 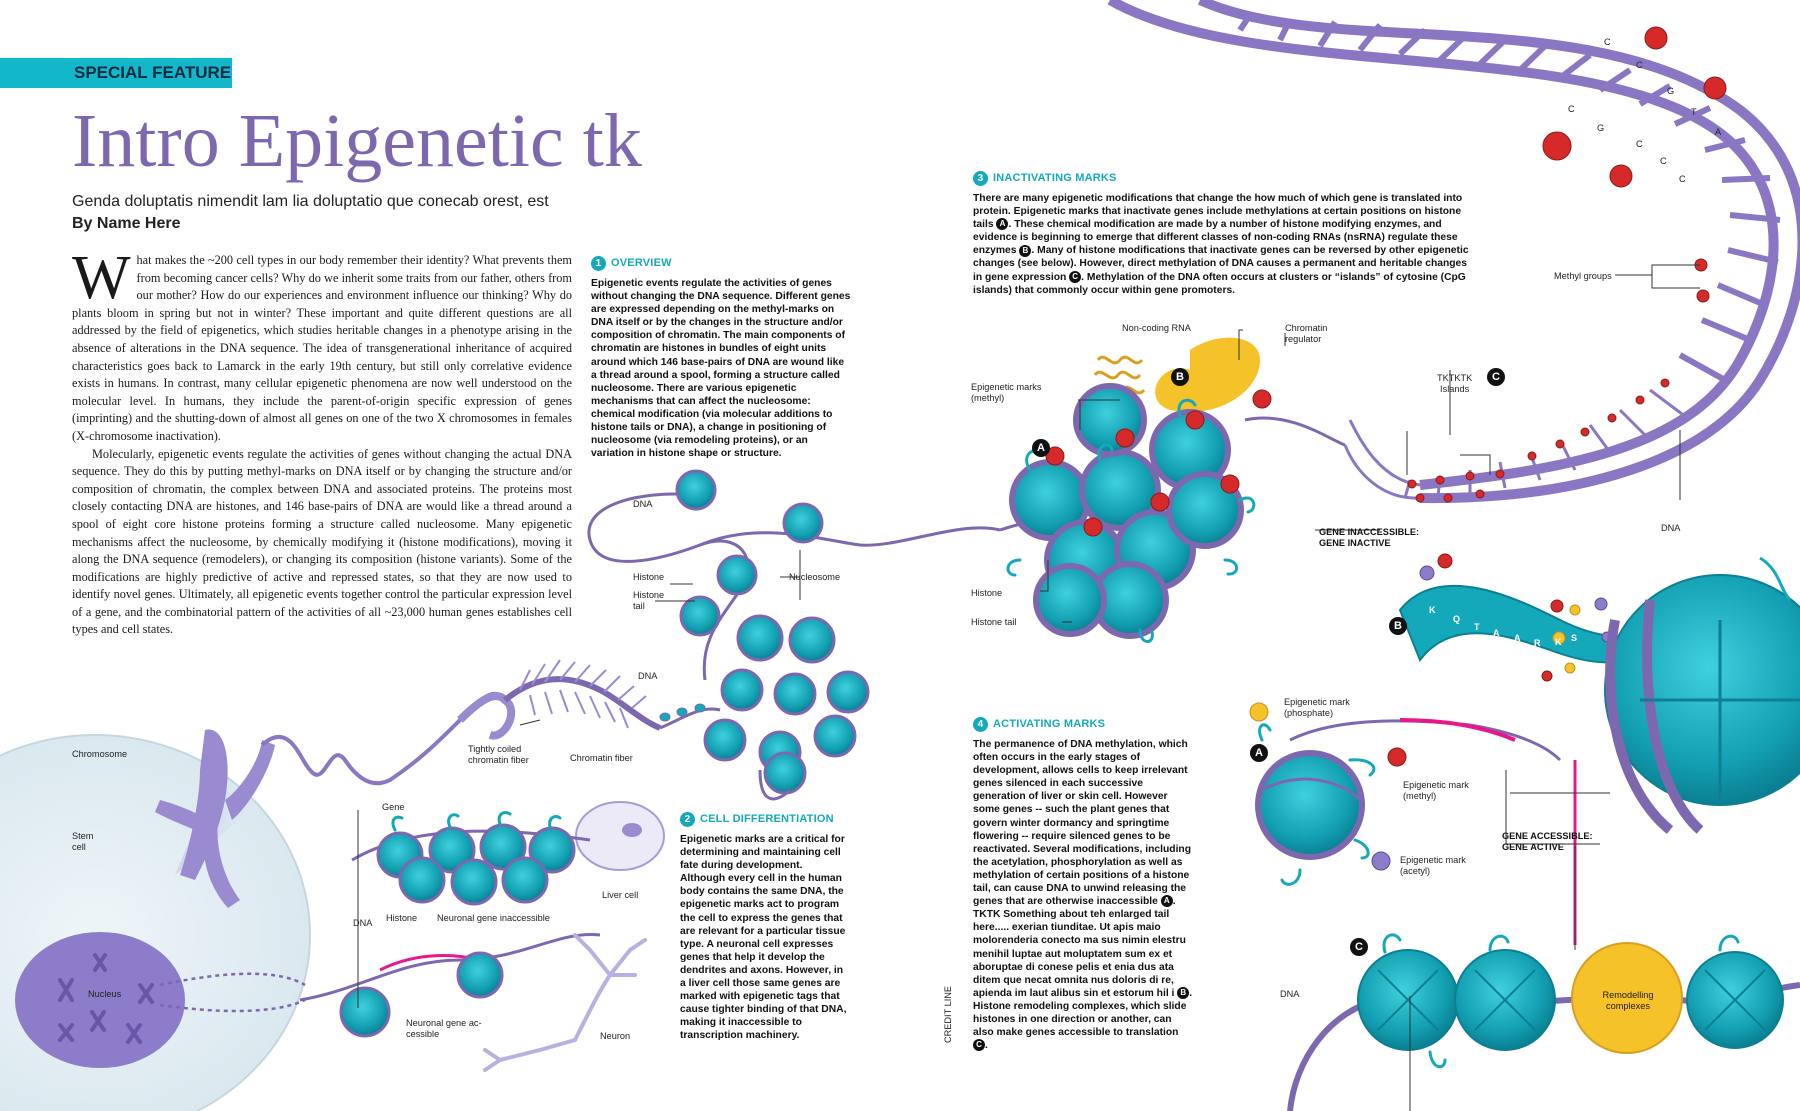 I want to click on label-histone: Histone, so click(x=649, y=577).